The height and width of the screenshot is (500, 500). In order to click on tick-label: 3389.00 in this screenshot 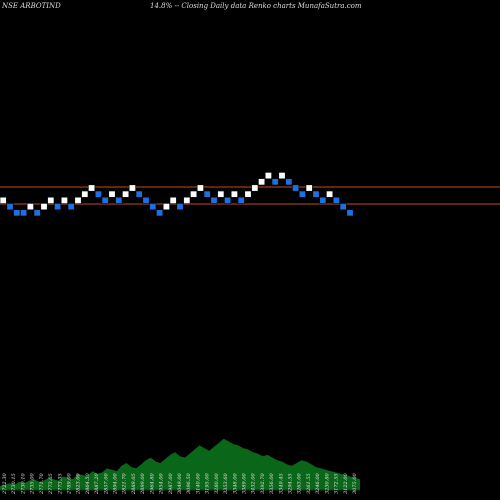, I will do `click(245, 483)`.